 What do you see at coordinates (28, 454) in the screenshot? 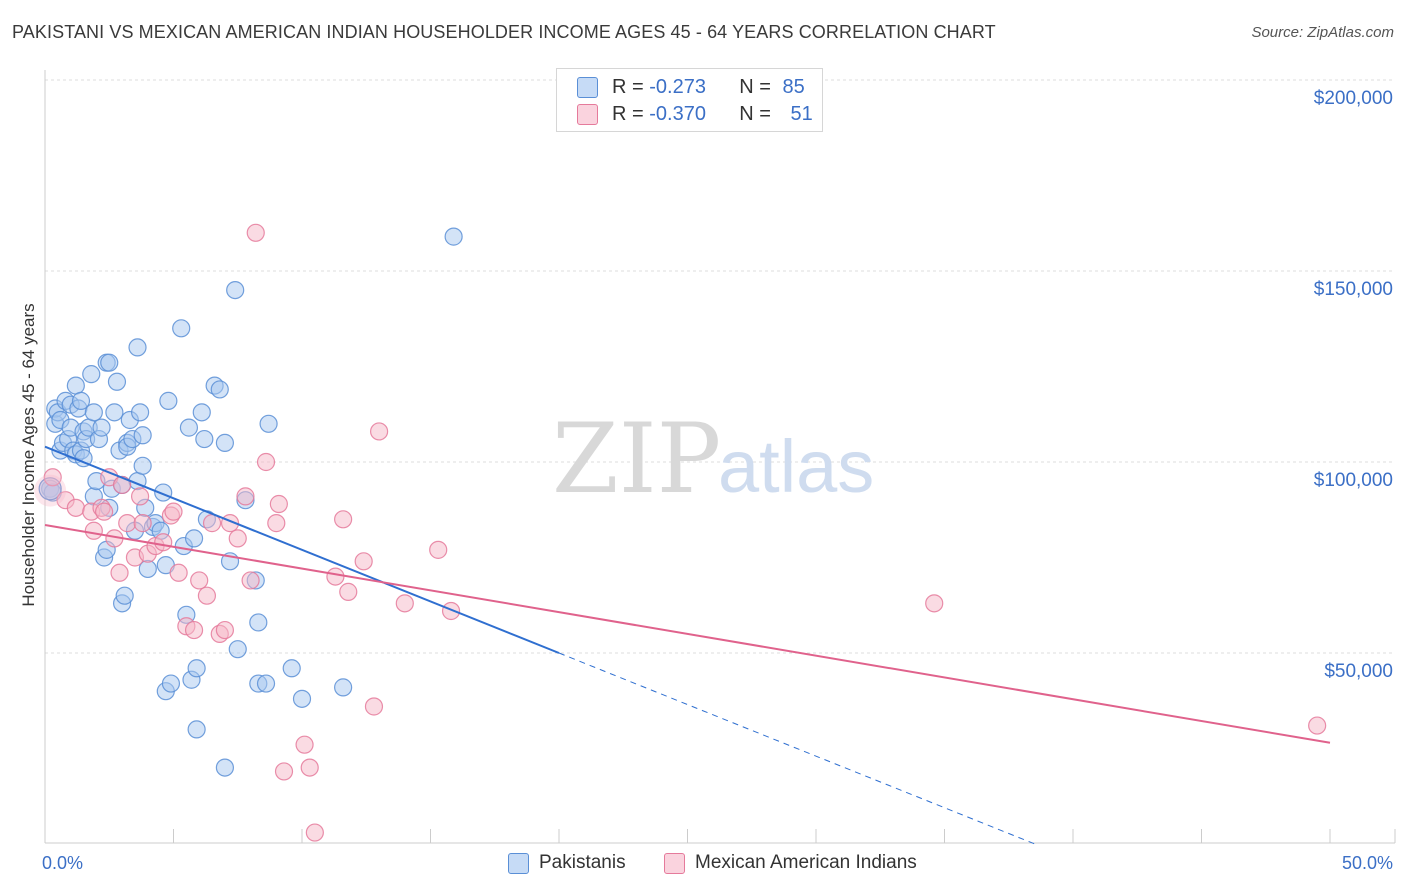
I see `y-axis-label: Householder Income Ages 45 - 64 years` at bounding box center [28, 454].